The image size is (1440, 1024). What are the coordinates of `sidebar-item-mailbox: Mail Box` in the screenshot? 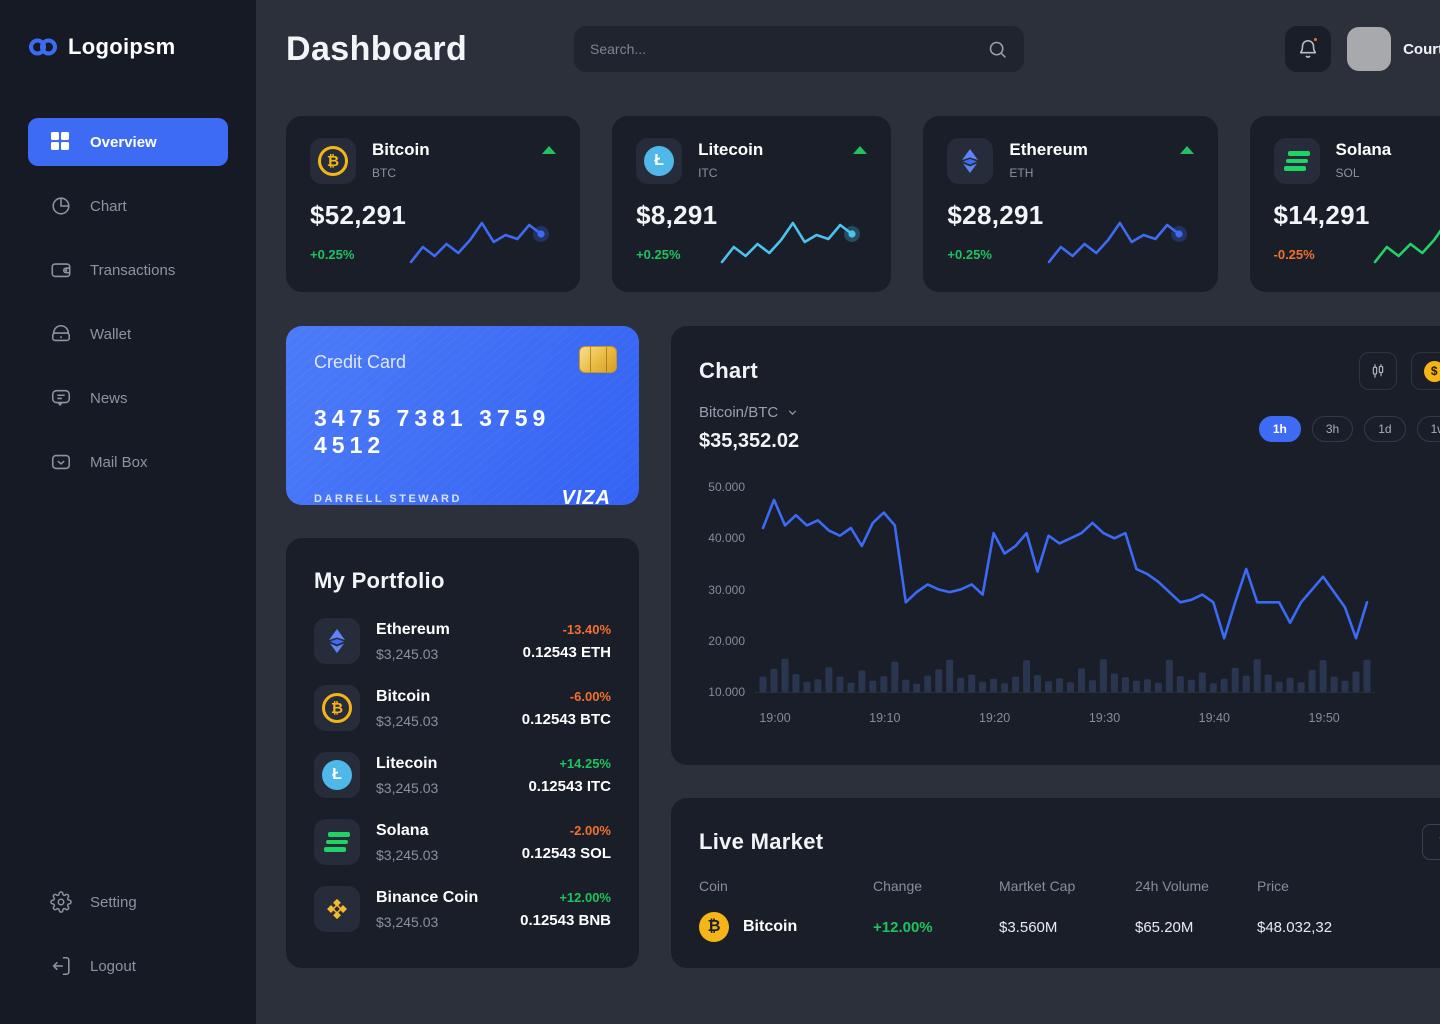 It's located at (128, 462).